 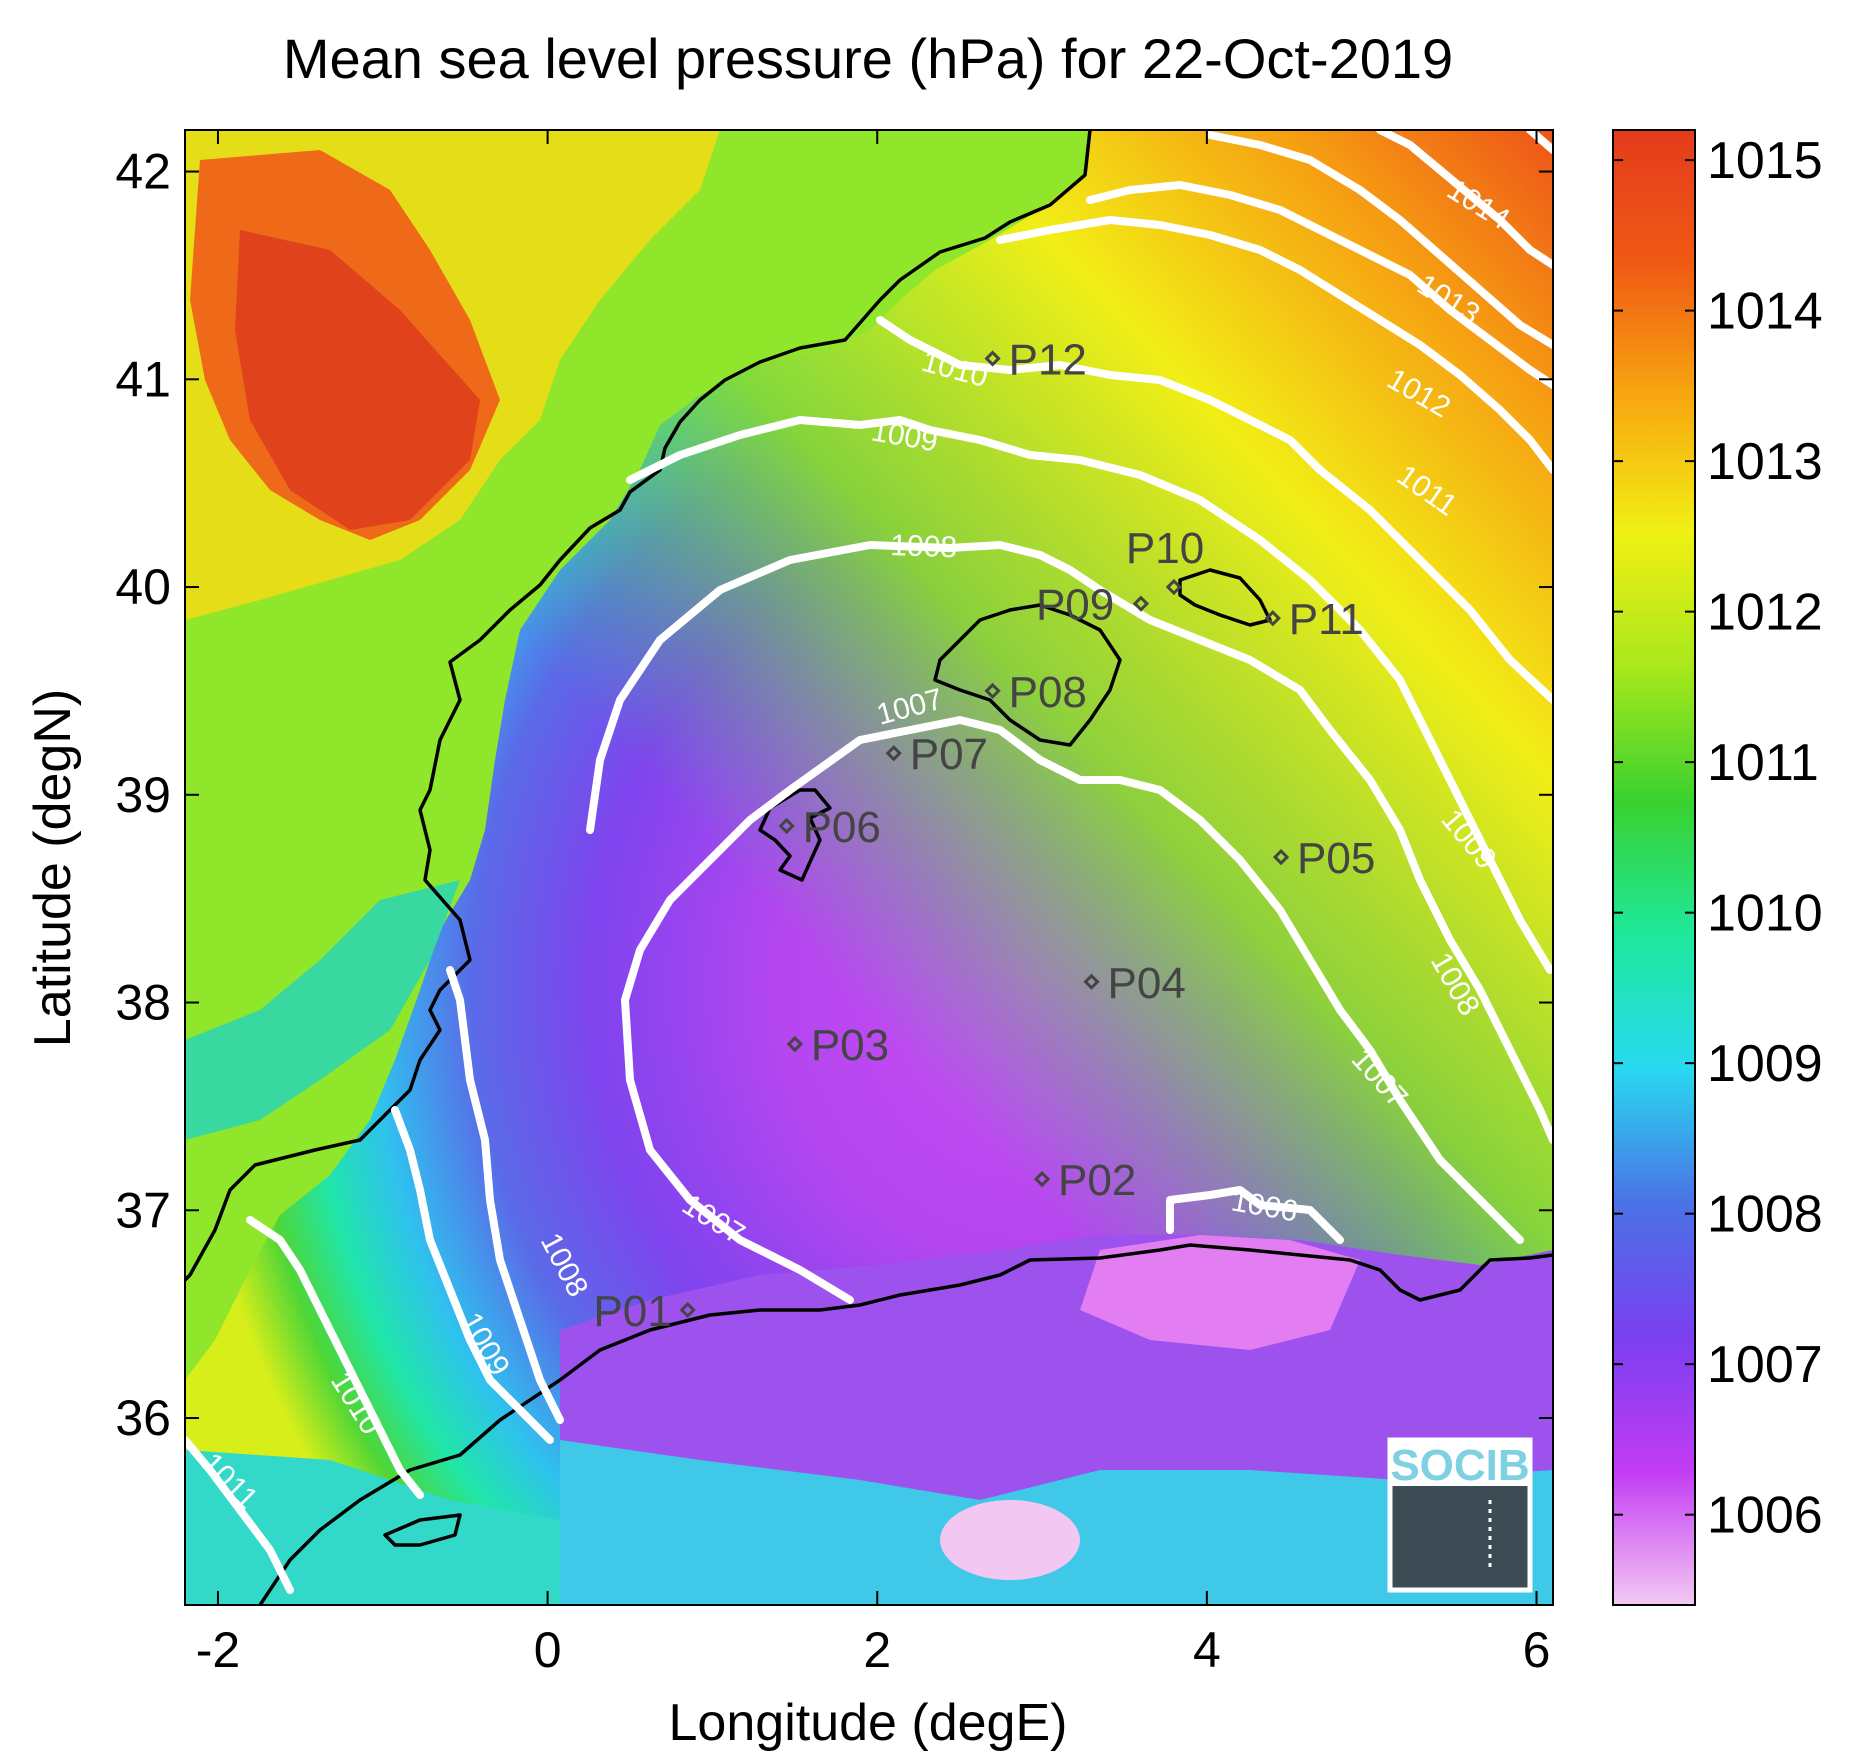 What do you see at coordinates (548, 1650) in the screenshot?
I see `x-tick-label: 0` at bounding box center [548, 1650].